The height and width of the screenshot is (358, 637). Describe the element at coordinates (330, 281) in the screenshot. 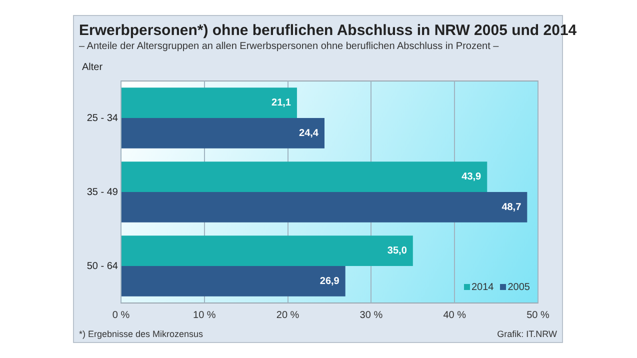

I see `data-label: 26,9` at that location.